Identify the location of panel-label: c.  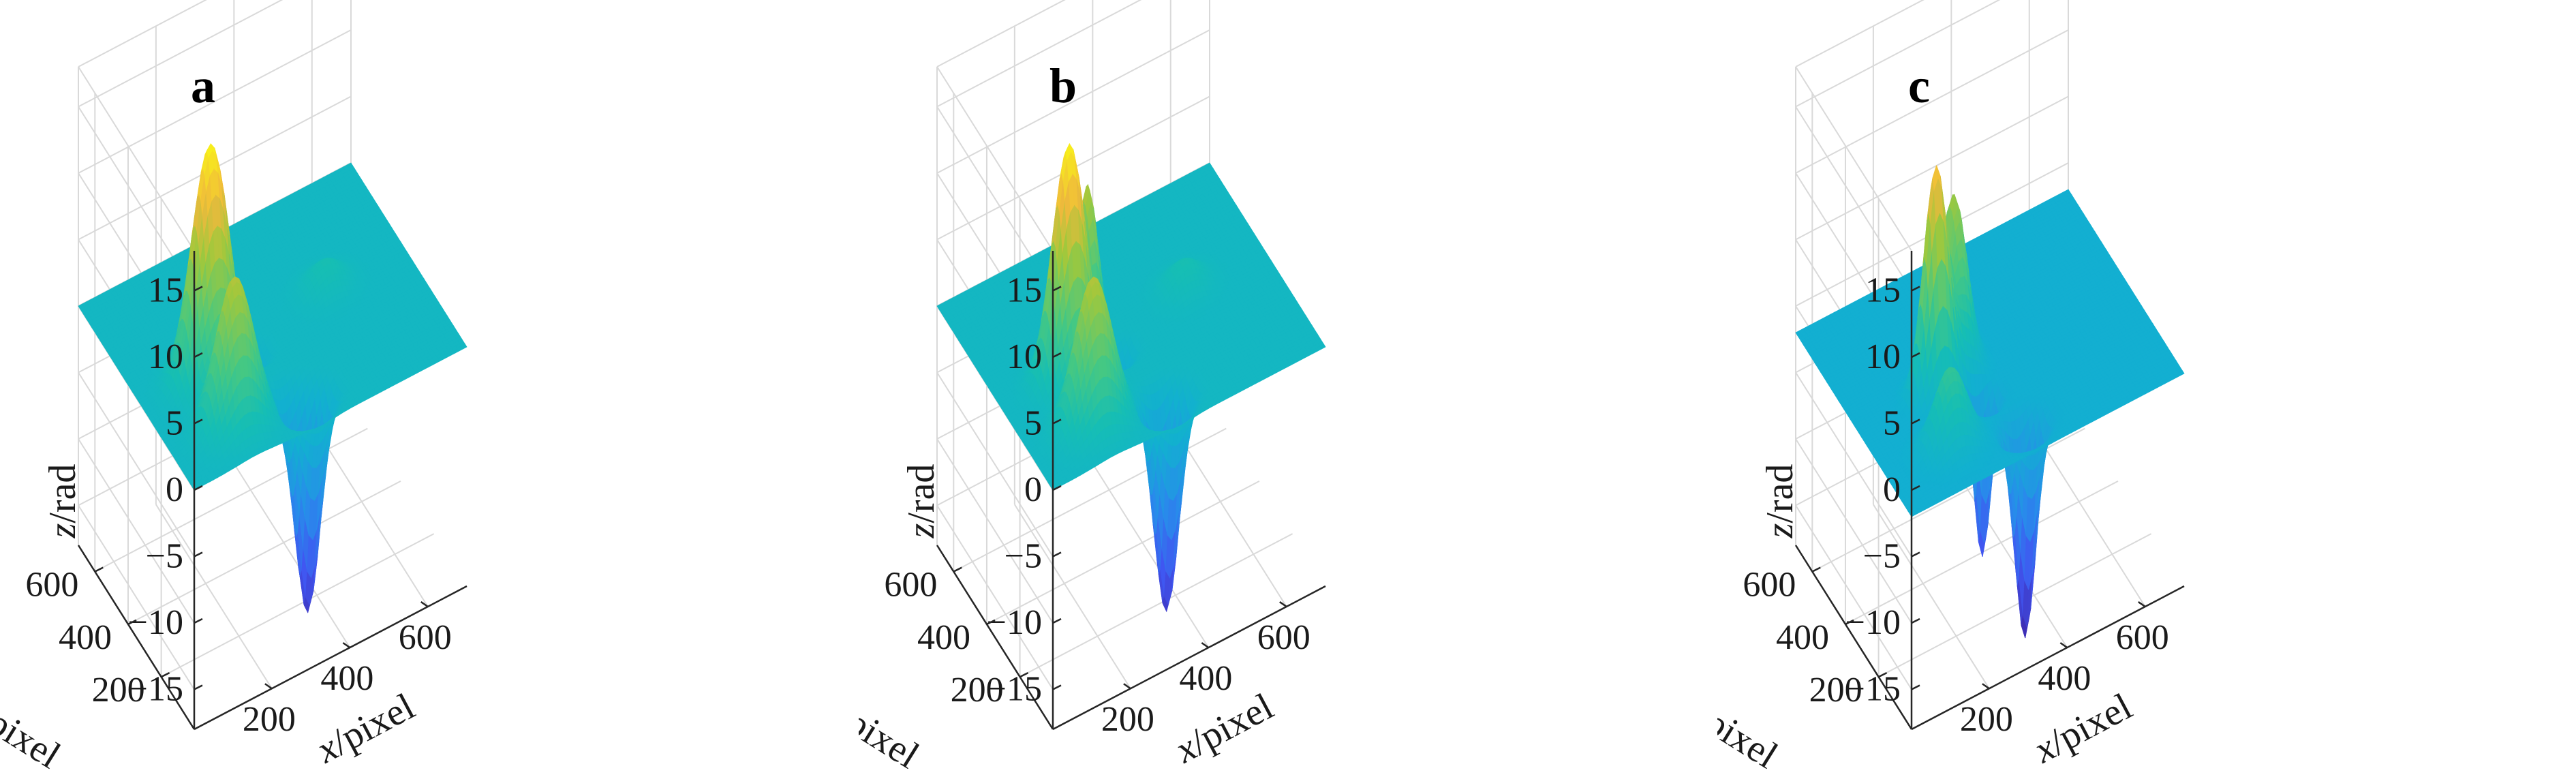
(1919, 86).